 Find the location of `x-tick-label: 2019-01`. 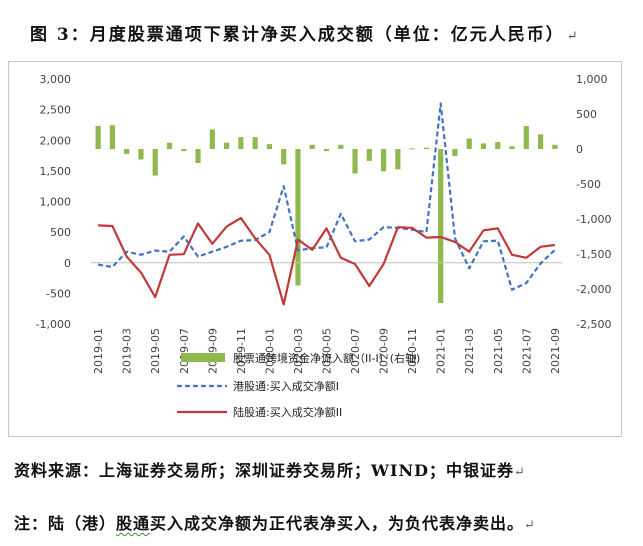

x-tick-label: 2019-01 is located at coordinates (98, 351).